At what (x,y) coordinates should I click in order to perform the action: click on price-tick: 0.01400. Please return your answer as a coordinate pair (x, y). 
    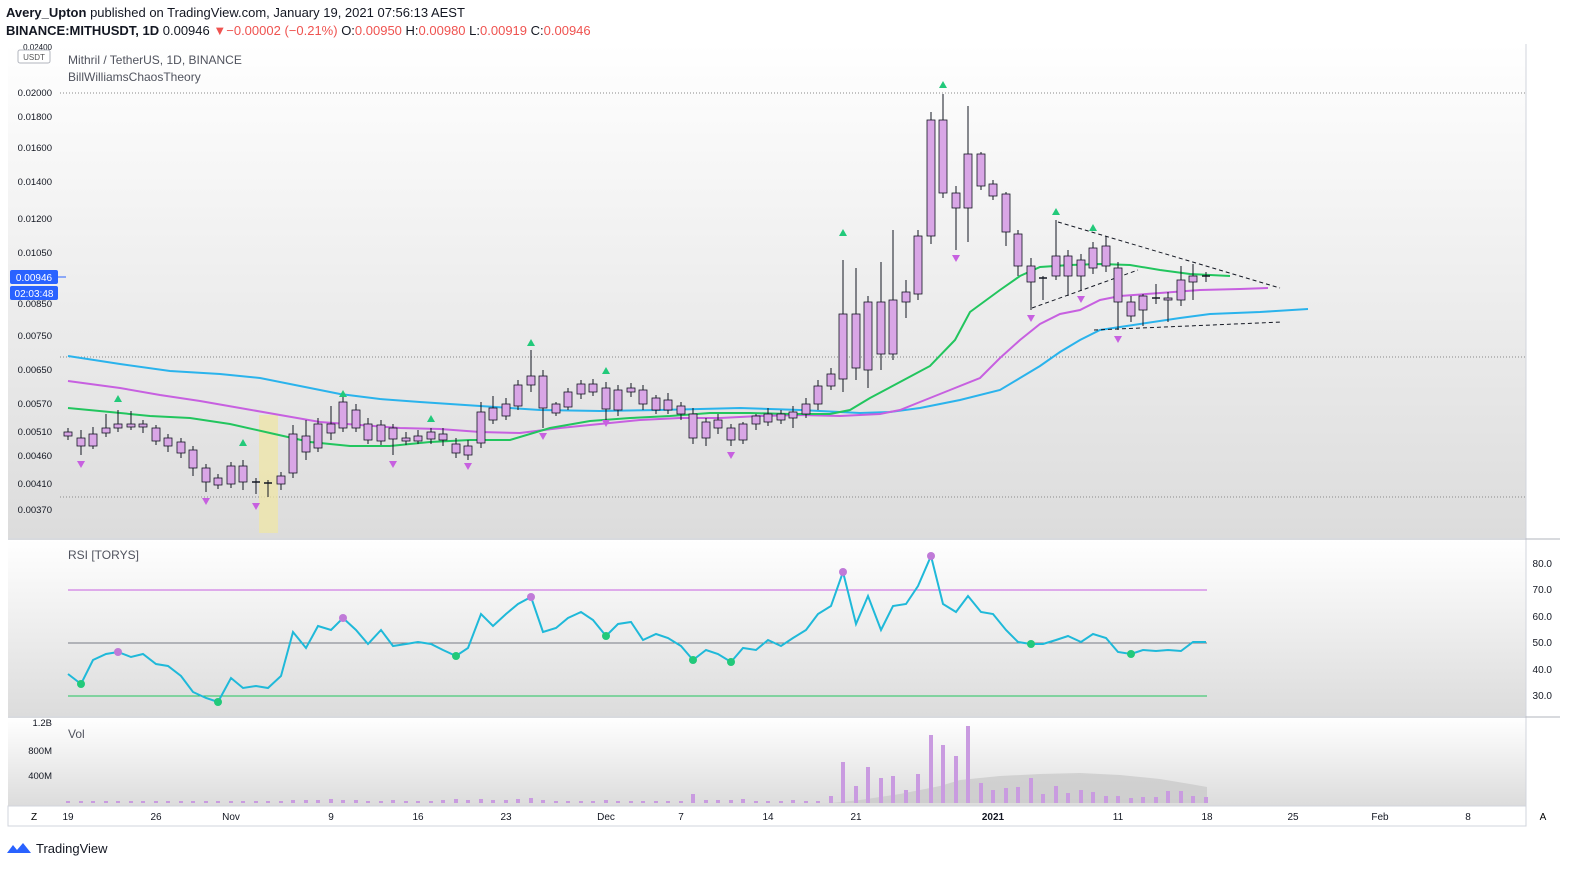
    Looking at the image, I should click on (35, 182).